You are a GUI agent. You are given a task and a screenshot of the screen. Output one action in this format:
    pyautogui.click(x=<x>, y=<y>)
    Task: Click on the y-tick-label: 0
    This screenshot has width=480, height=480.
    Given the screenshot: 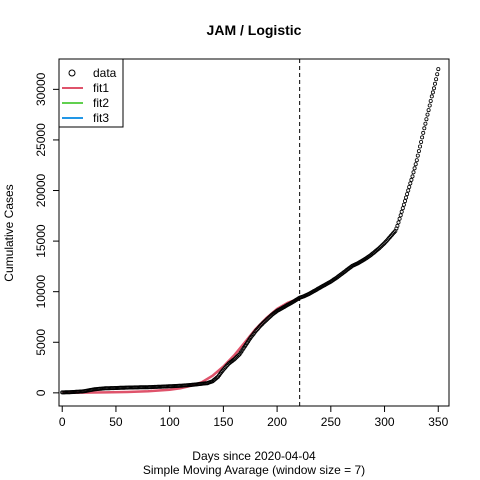 What is the action you would take?
    pyautogui.click(x=41, y=392)
    